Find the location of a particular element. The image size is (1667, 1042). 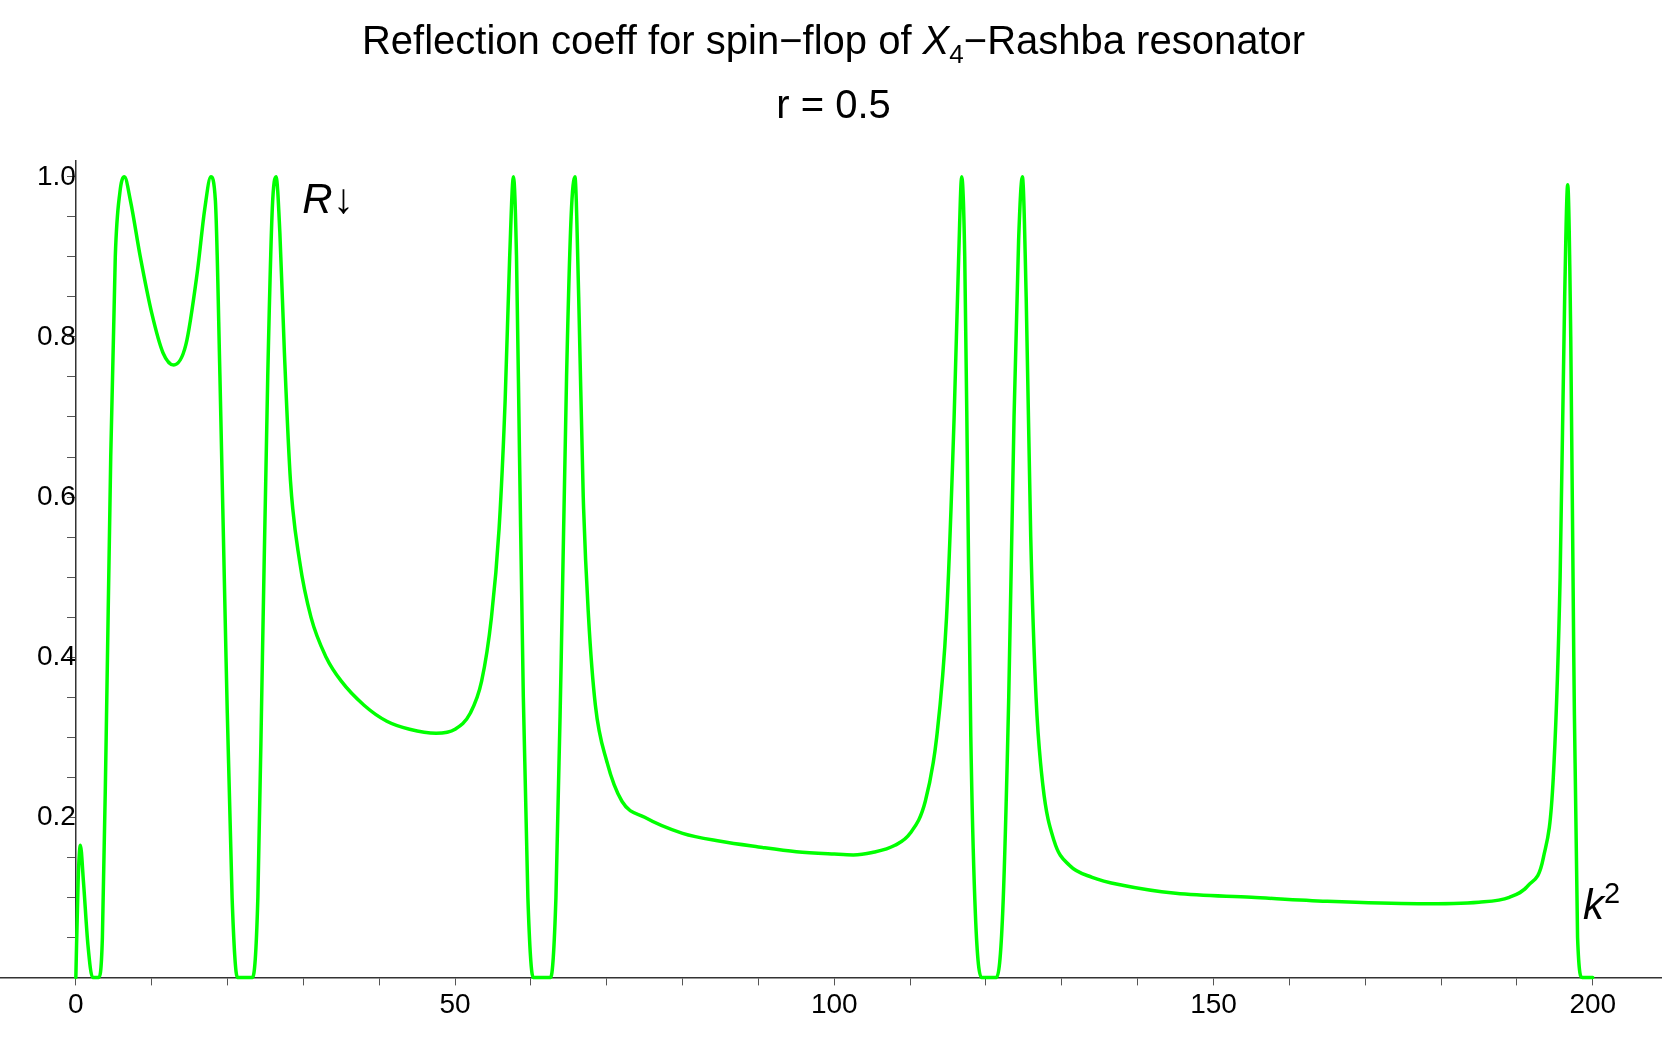

x-tick-label: 50 is located at coordinates (455, 1003).